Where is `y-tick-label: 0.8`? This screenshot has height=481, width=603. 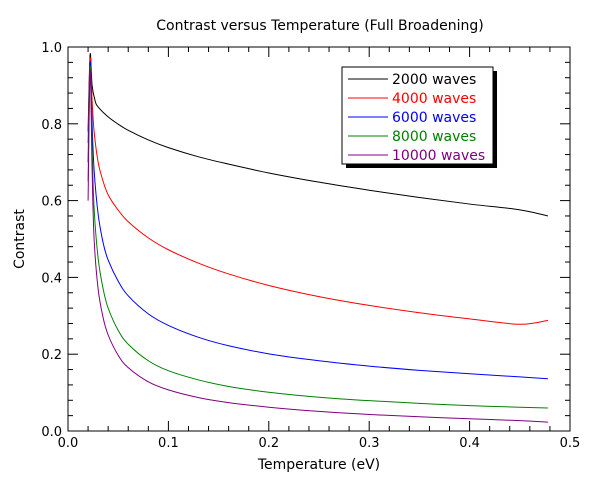 y-tick-label: 0.8 is located at coordinates (51, 125).